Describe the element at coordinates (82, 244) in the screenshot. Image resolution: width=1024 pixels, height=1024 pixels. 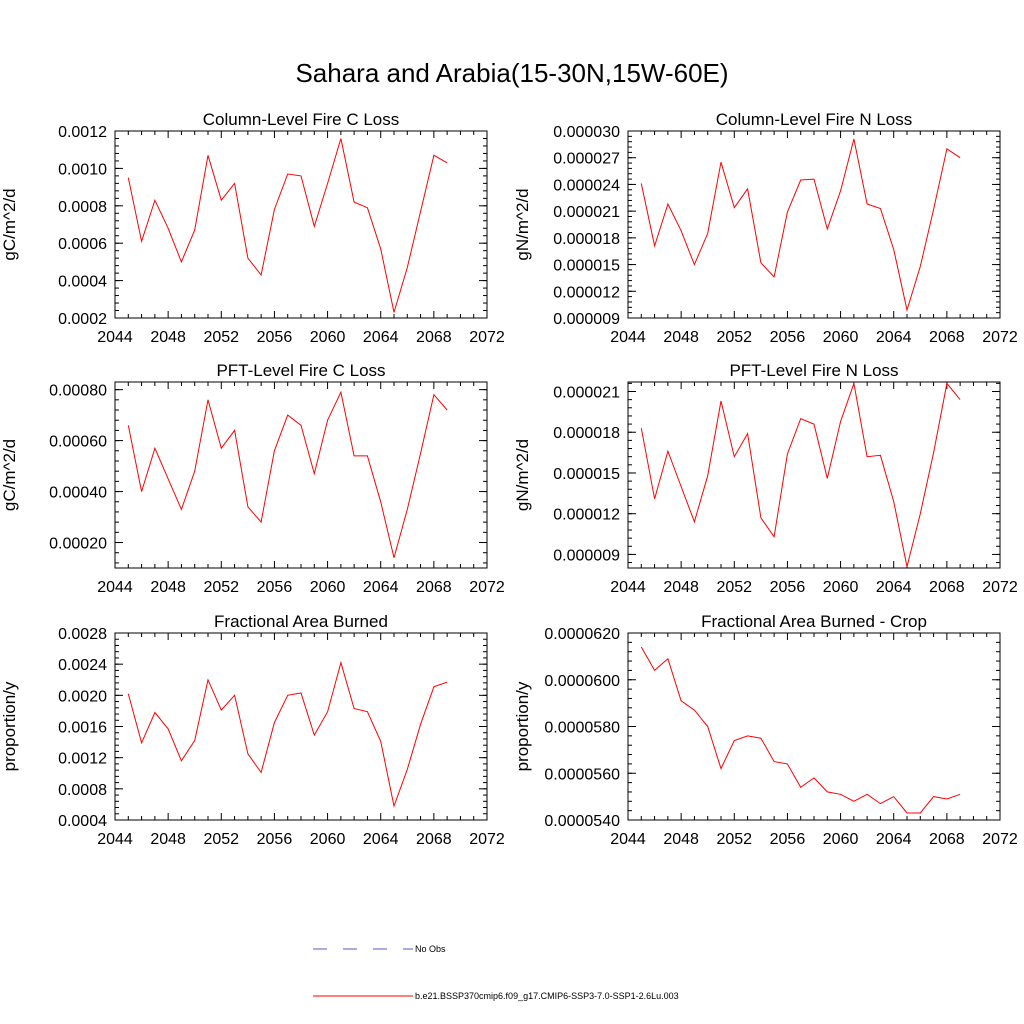
I see `y-tick-label: 0.0006` at that location.